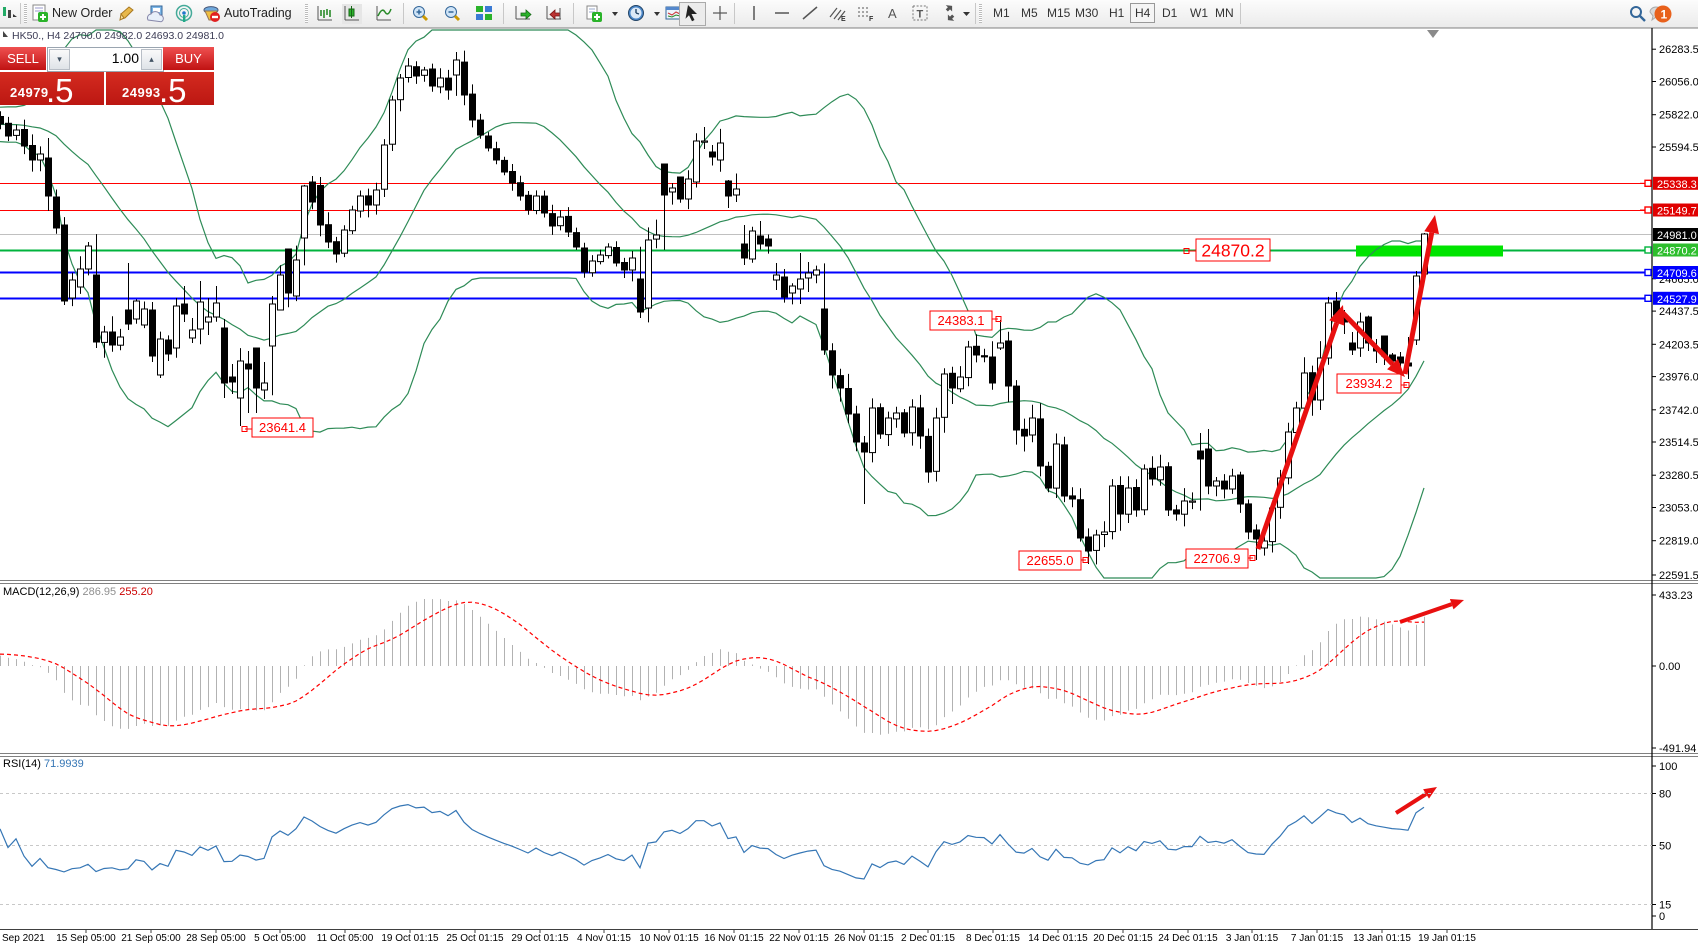  What do you see at coordinates (1677, 749) in the screenshot?
I see `svg-text: -491.94` at bounding box center [1677, 749].